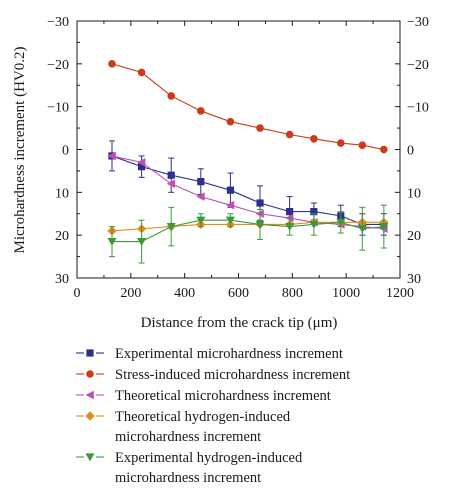  What do you see at coordinates (414, 279) in the screenshot?
I see `y-tick-label-right: 30` at bounding box center [414, 279].